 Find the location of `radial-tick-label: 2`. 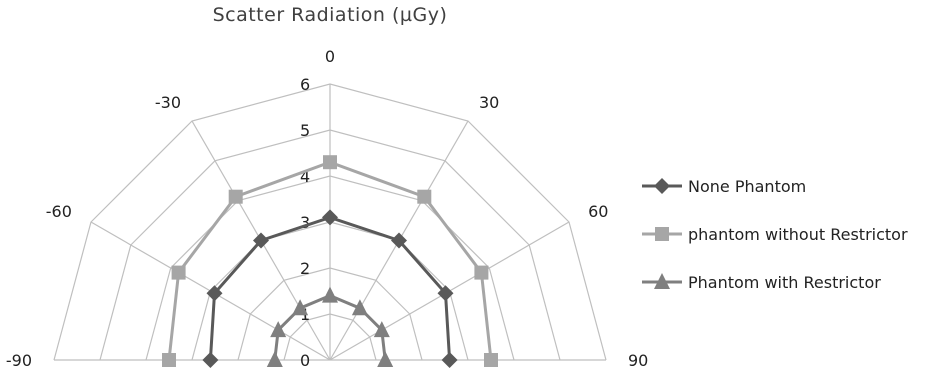

radial-tick-label: 2 is located at coordinates (305, 268).